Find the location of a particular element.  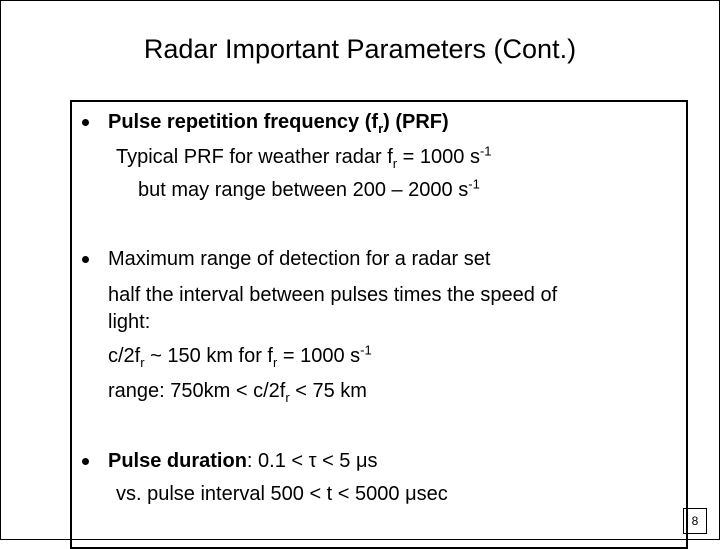

text-line: c/2fr ~ 150 km for fr = 1000 s-1 is located at coordinates (240, 356).